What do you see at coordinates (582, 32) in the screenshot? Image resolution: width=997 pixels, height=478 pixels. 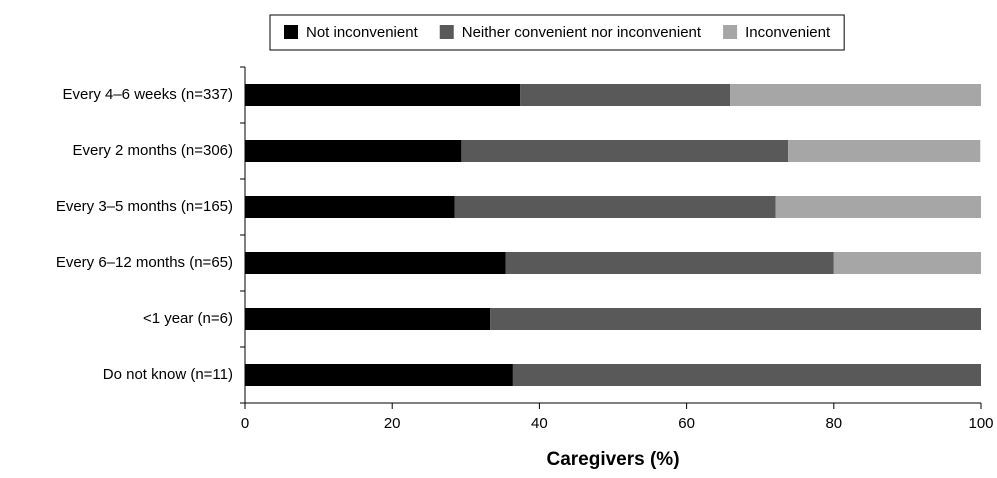 I see `legend-label: Neither convenient nor inconvenient` at bounding box center [582, 32].